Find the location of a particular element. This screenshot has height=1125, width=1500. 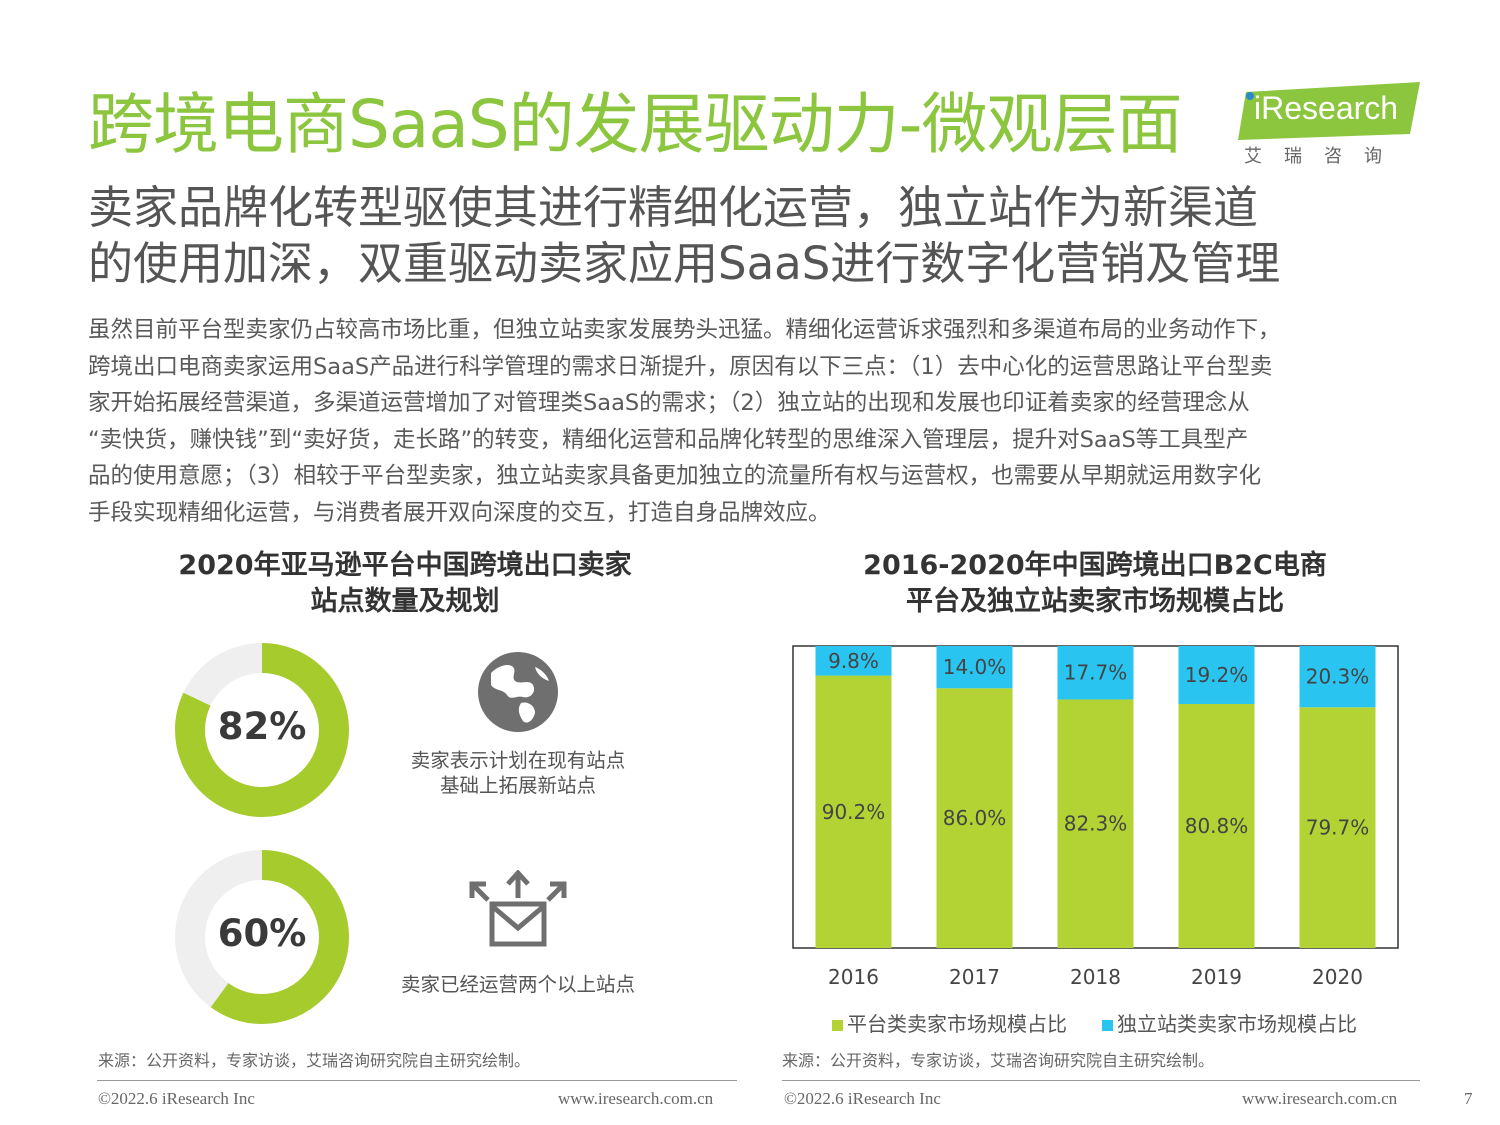

iresearch-logo: iResearch 艾瑞咨询 is located at coordinates (1338, 127).